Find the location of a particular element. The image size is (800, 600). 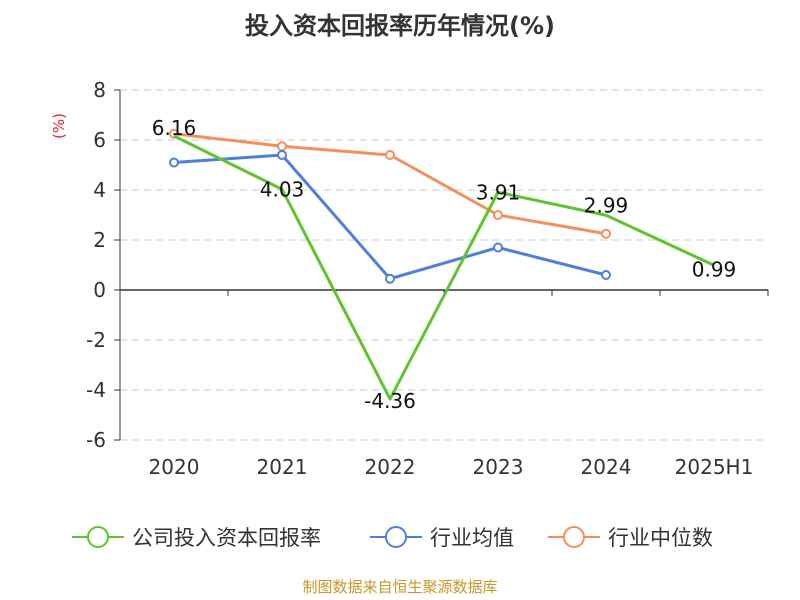

data-label: 4.03 is located at coordinates (282, 189).